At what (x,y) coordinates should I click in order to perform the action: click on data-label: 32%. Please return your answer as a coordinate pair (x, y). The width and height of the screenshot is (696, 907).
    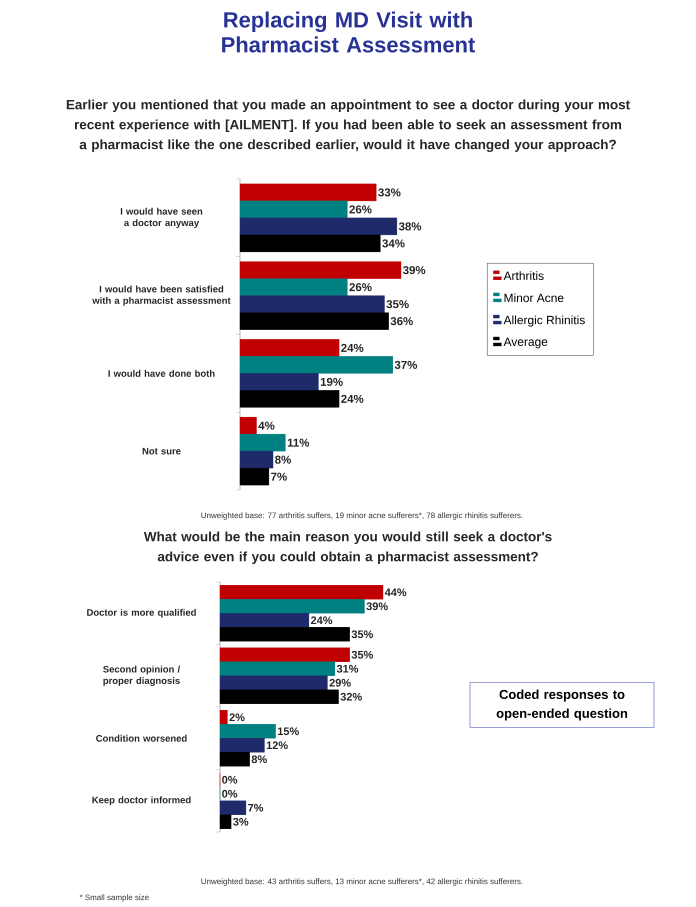
    Looking at the image, I should click on (351, 696).